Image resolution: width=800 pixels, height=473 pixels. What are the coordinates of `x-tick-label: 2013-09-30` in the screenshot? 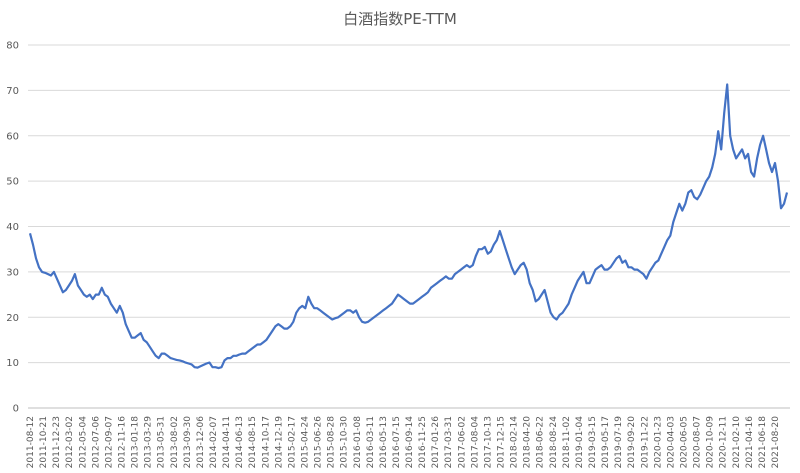 It's located at (188, 442).